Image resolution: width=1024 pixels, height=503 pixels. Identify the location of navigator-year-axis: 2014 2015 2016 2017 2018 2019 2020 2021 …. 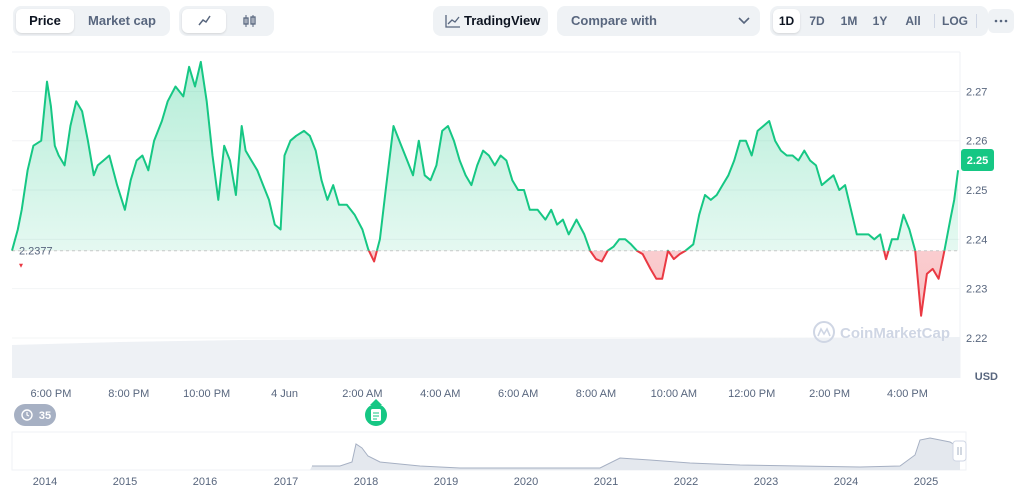
(485, 482).